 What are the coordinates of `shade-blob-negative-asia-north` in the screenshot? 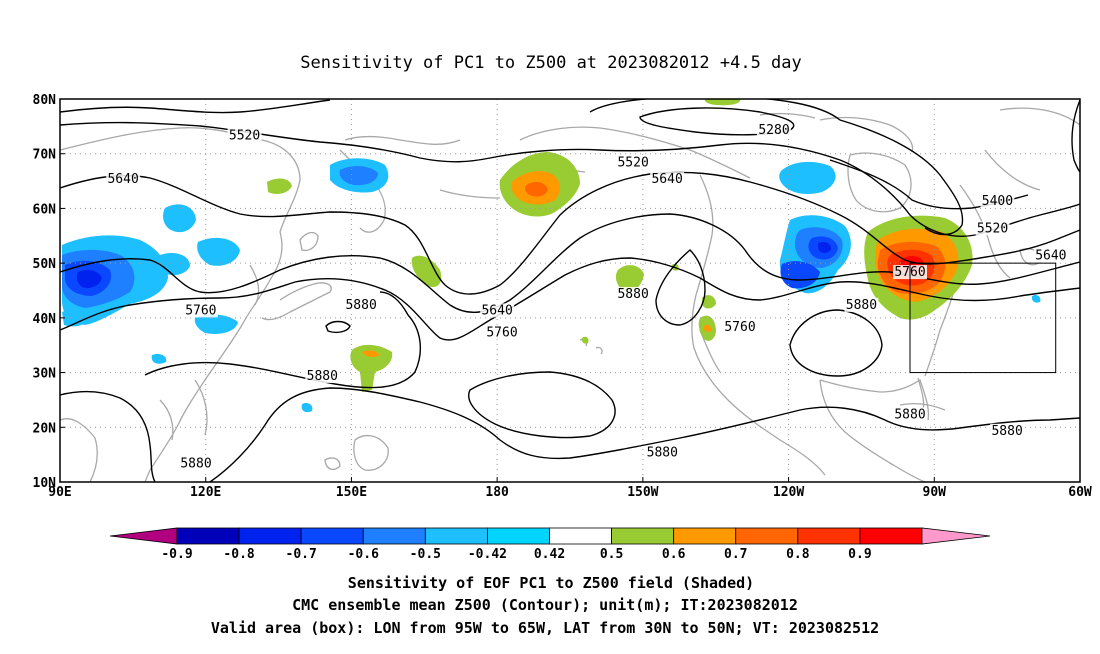 It's located at (179, 218).